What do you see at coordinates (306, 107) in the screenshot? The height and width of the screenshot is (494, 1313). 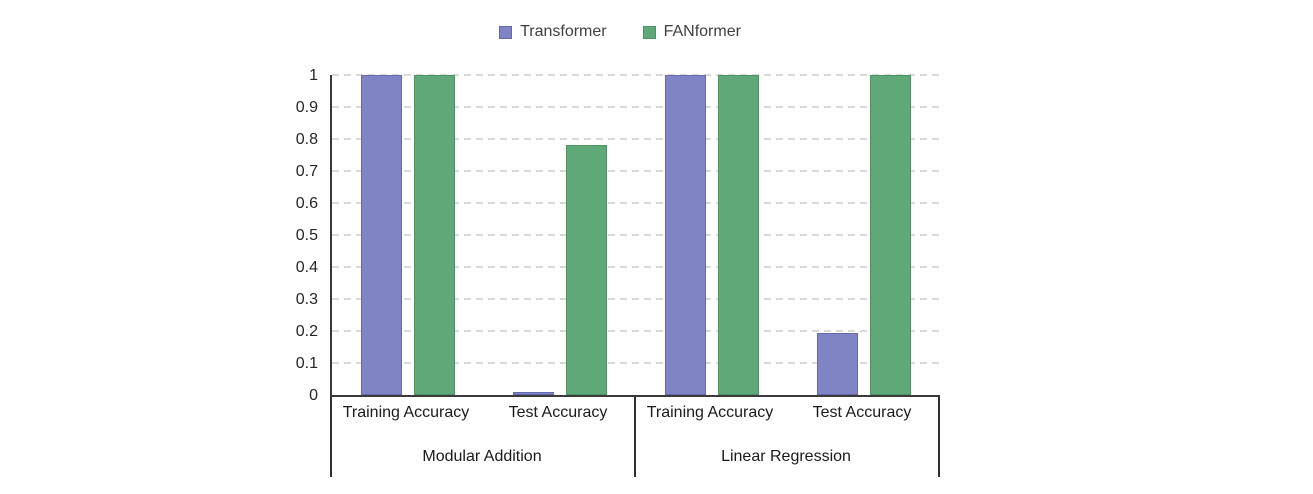 I see `y-tick-label: 0.9` at bounding box center [306, 107].